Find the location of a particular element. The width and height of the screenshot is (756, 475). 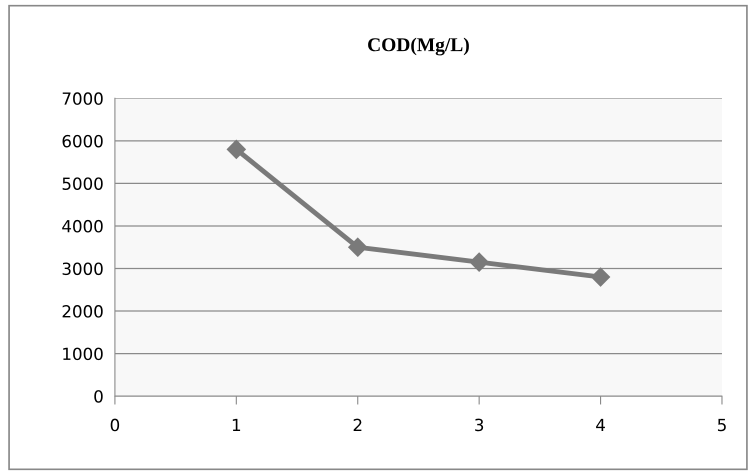

y-tick-label: 4000 is located at coordinates (82, 226).